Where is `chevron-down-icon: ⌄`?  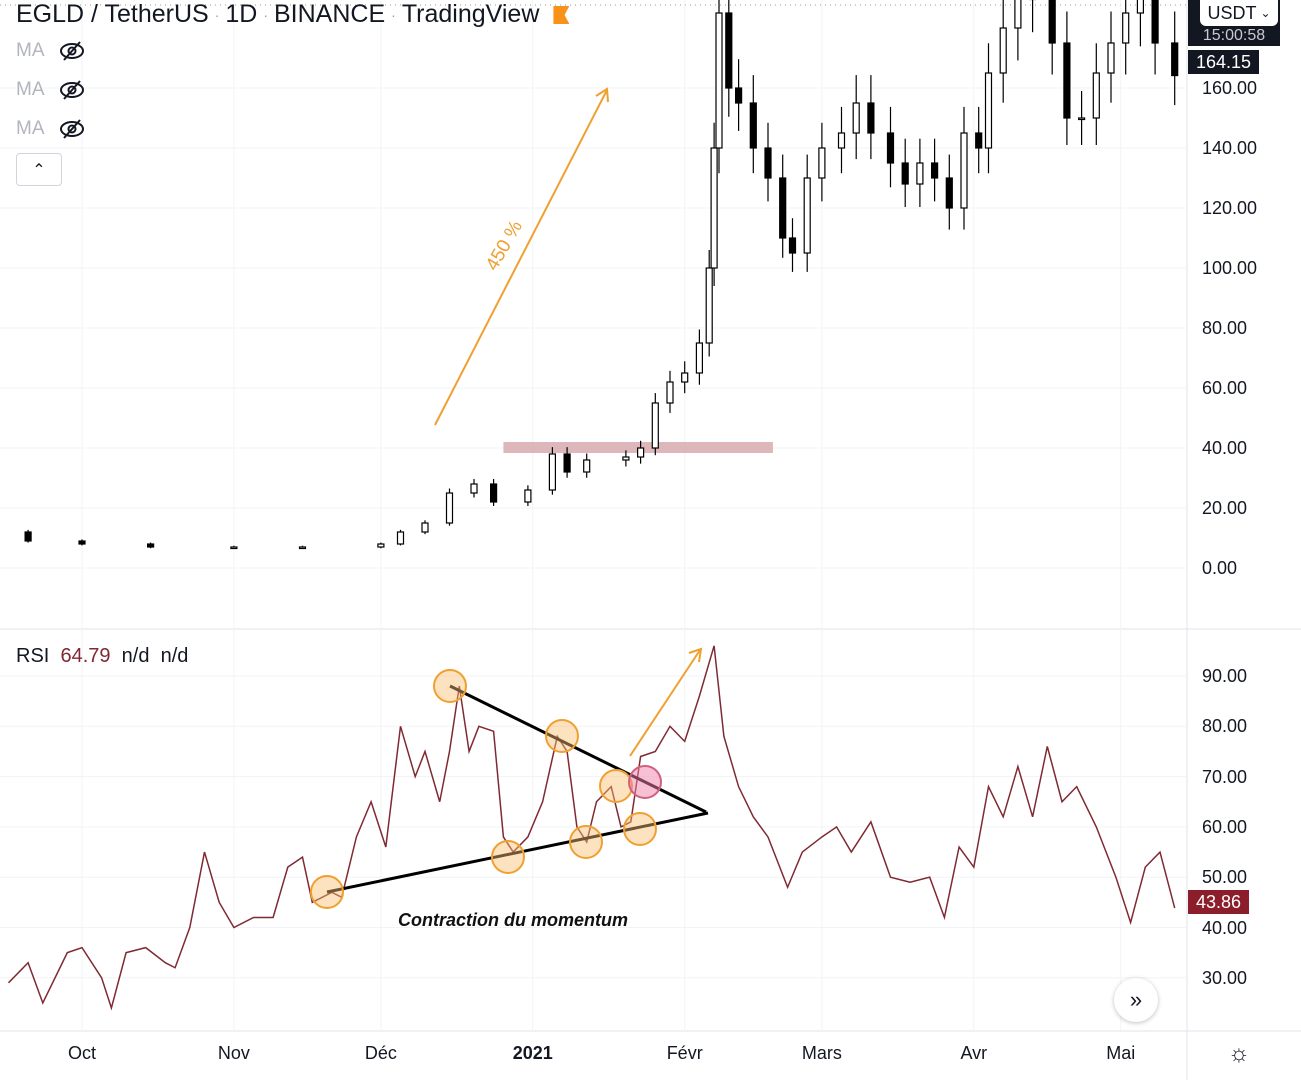 chevron-down-icon: ⌄ is located at coordinates (1265, 13).